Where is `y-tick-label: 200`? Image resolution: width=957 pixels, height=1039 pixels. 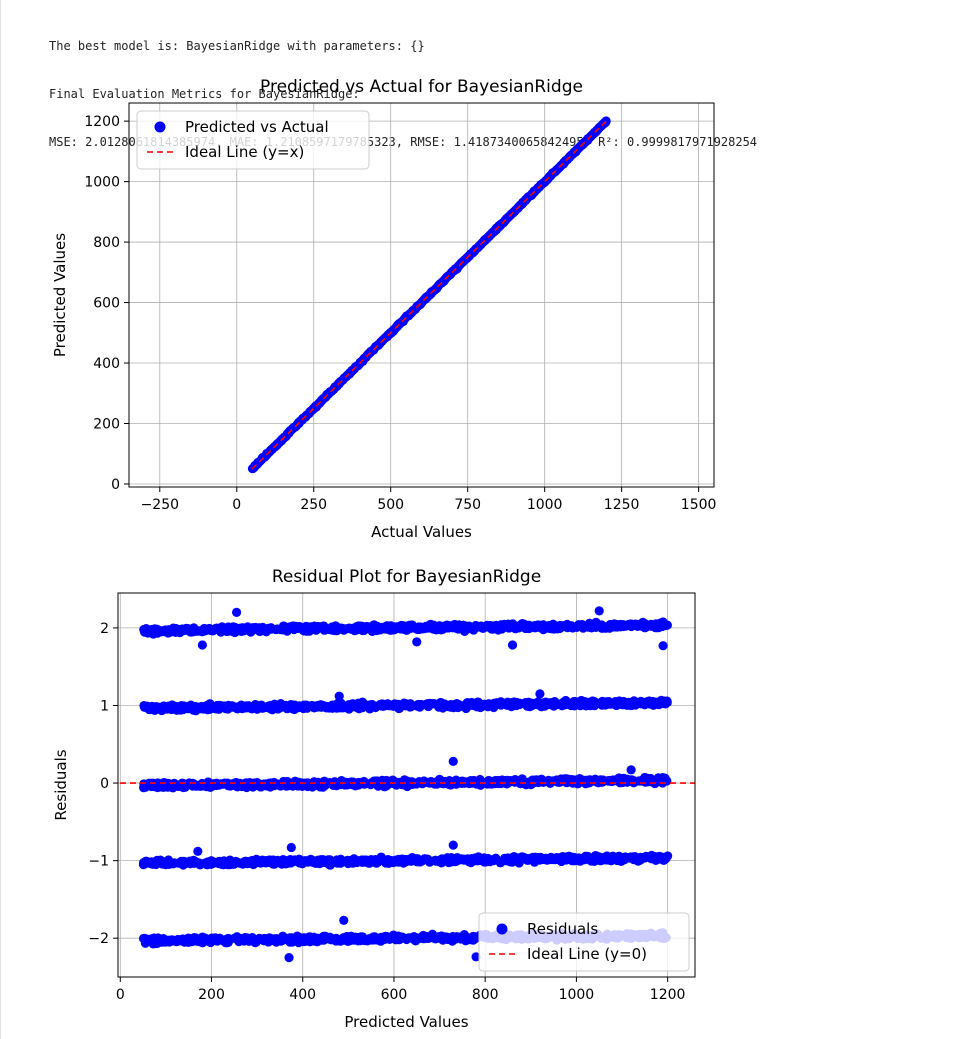
y-tick-label: 200 is located at coordinates (106, 425).